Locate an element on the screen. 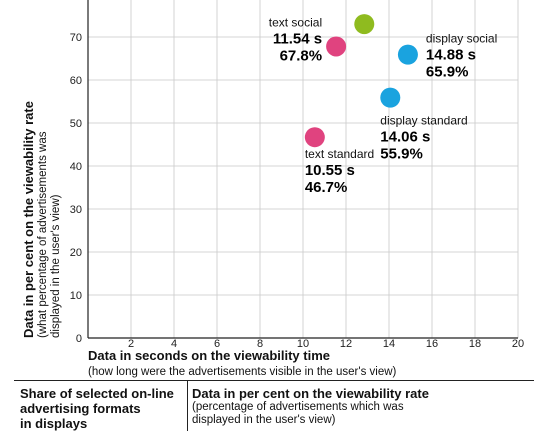 The height and width of the screenshot is (431, 540). data-points is located at coordinates (361, 81).